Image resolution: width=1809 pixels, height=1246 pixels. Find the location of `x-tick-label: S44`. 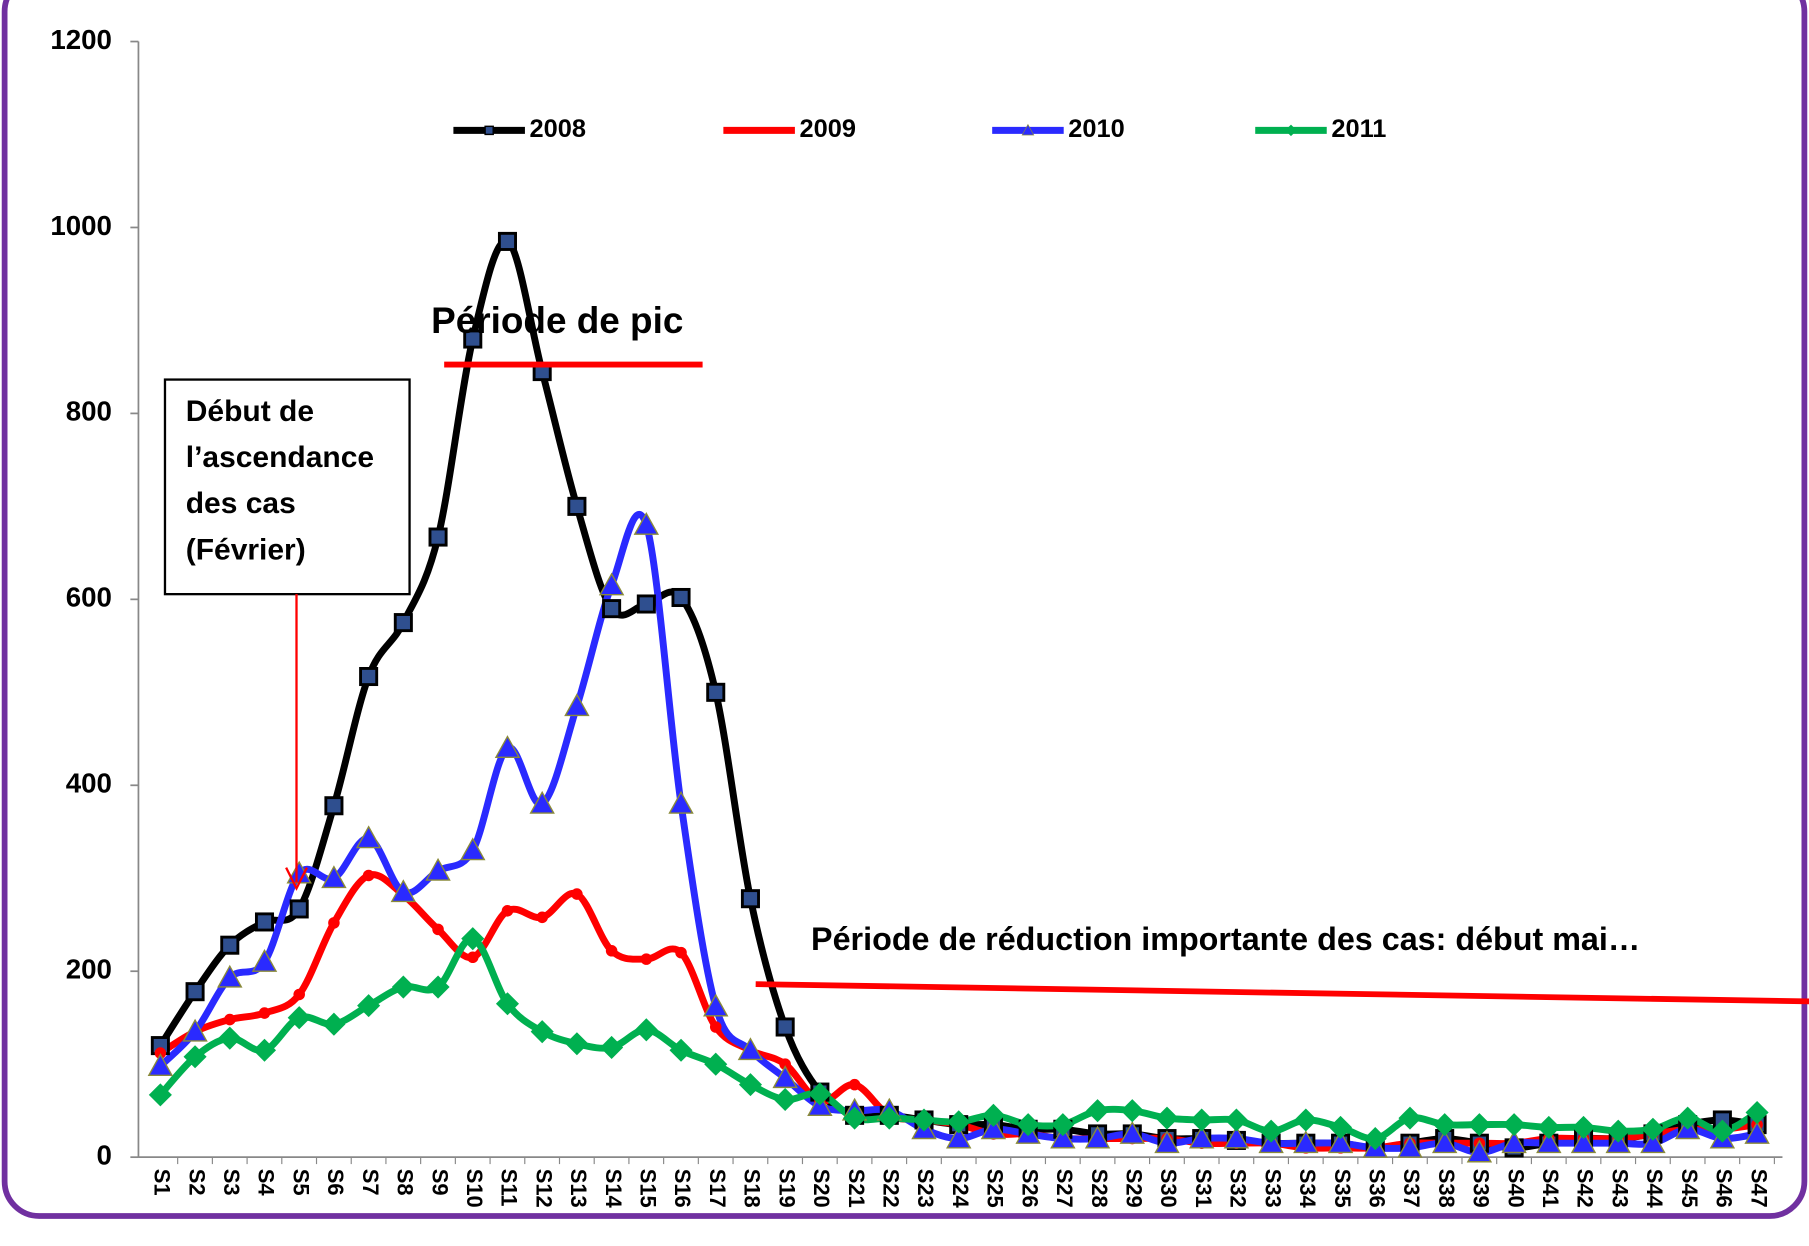

x-tick-label: S44 is located at coordinates (1654, 1189).